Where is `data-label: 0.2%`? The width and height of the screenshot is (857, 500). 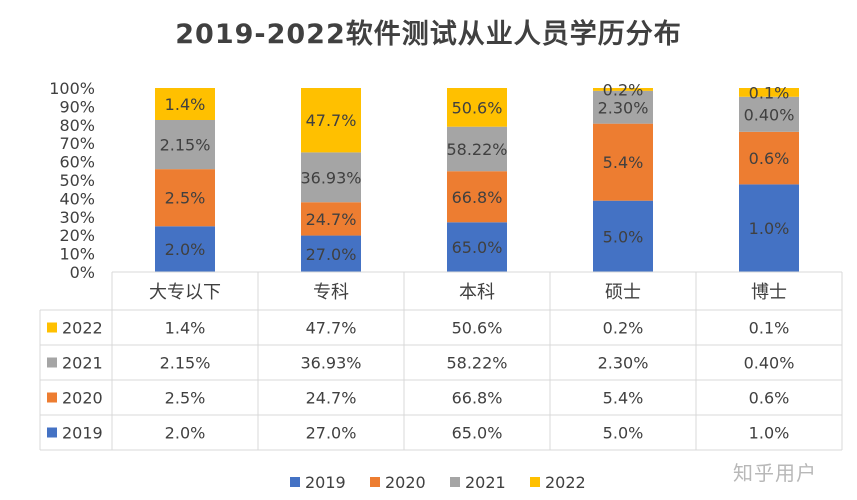 data-label: 0.2% is located at coordinates (623, 89).